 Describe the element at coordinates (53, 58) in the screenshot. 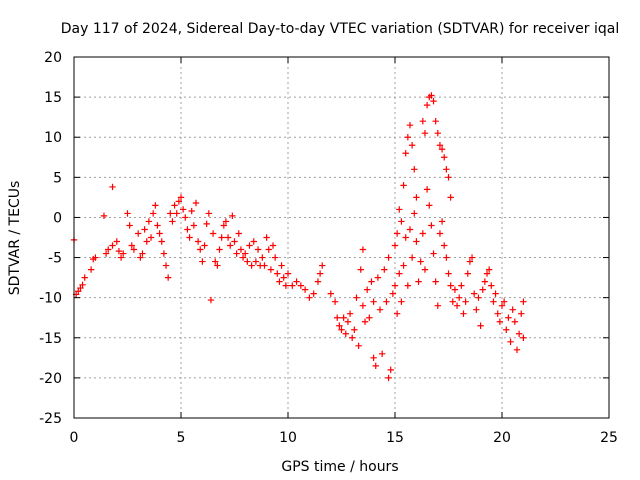

I see `y-tick-label: 20` at that location.